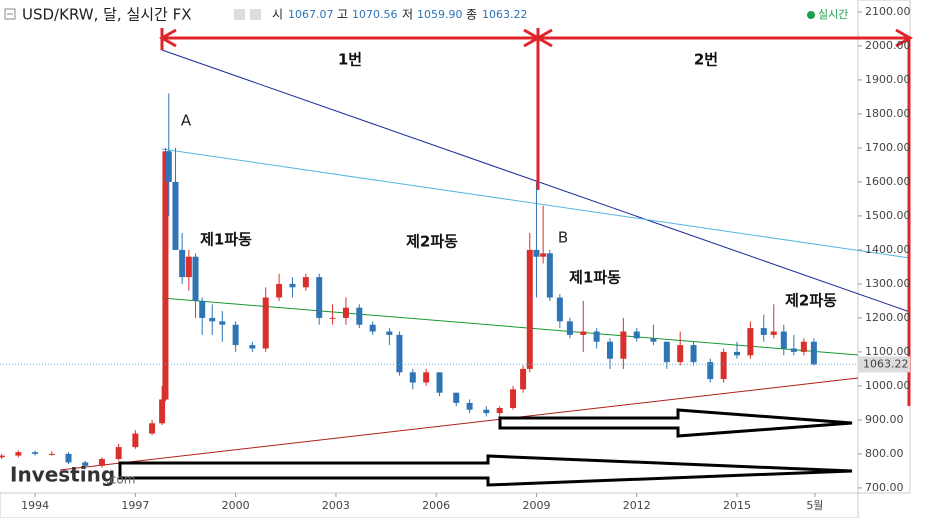 The height and width of the screenshot is (522, 952). I want to click on x-tick-label: 2003, so click(336, 505).